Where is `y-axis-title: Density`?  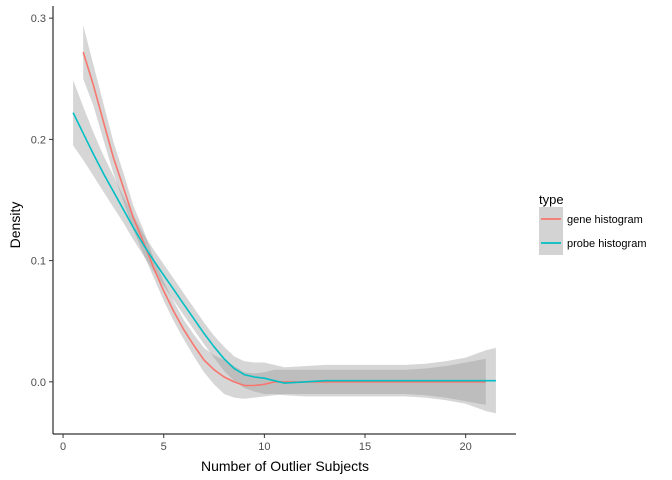 y-axis-title: Density is located at coordinates (15, 225).